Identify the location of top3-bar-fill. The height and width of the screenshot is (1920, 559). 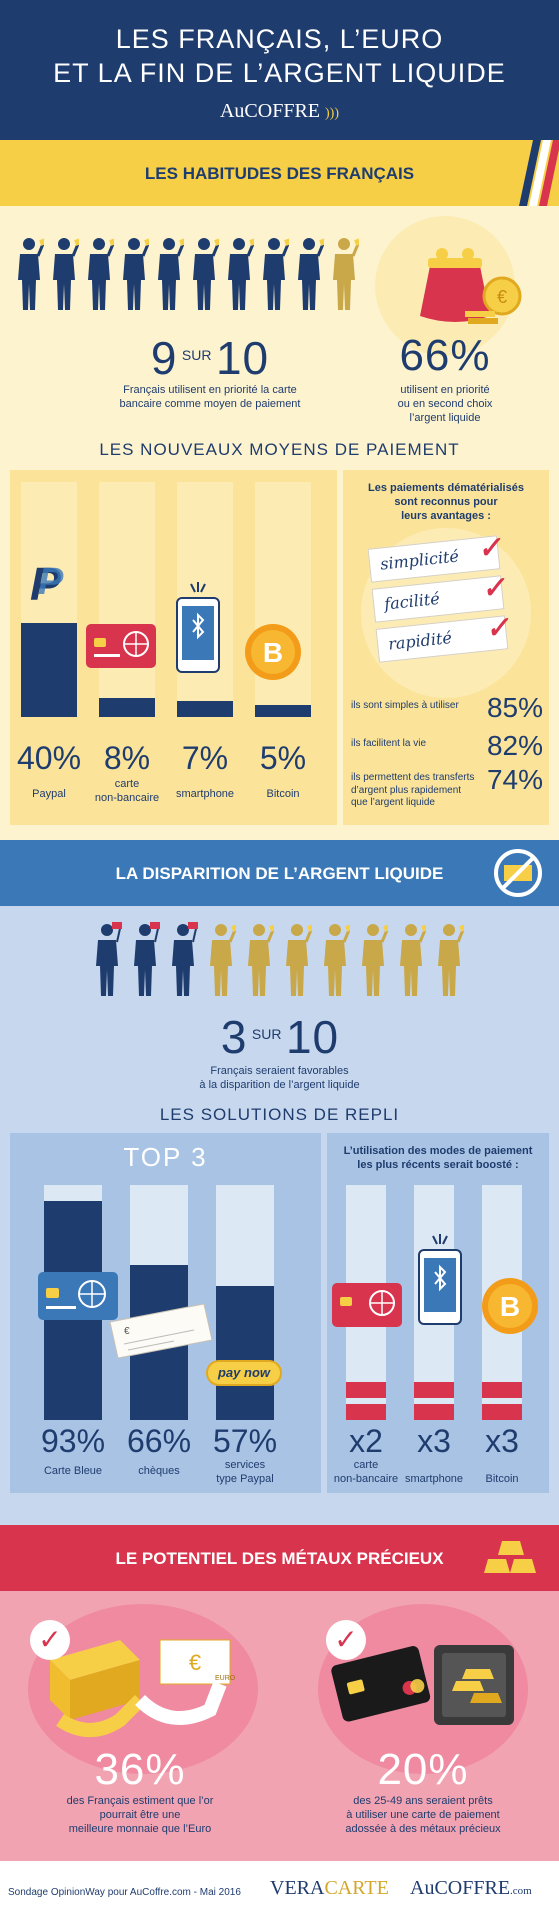
(245, 1353).